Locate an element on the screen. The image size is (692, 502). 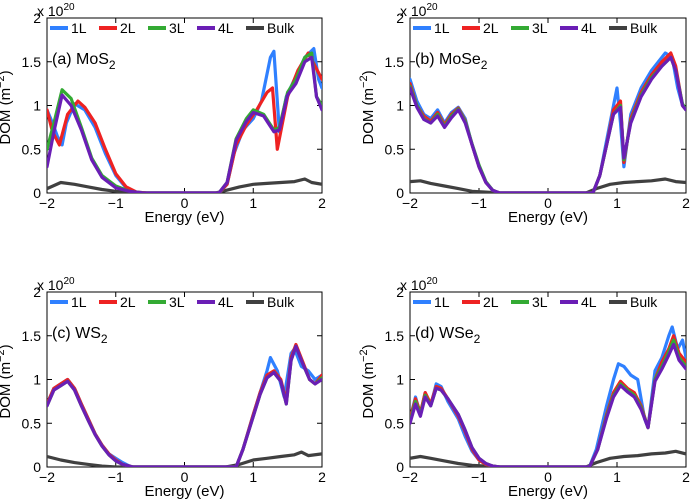
panel-label: (a) MoS2 is located at coordinates (84, 61).